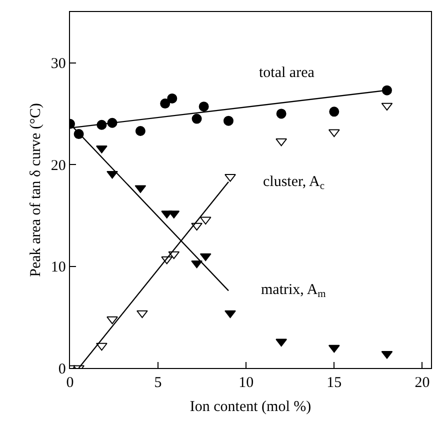 This screenshot has width=437, height=428. What do you see at coordinates (294, 183) in the screenshot?
I see `annotation: cluster, A$_{c}$` at bounding box center [294, 183].